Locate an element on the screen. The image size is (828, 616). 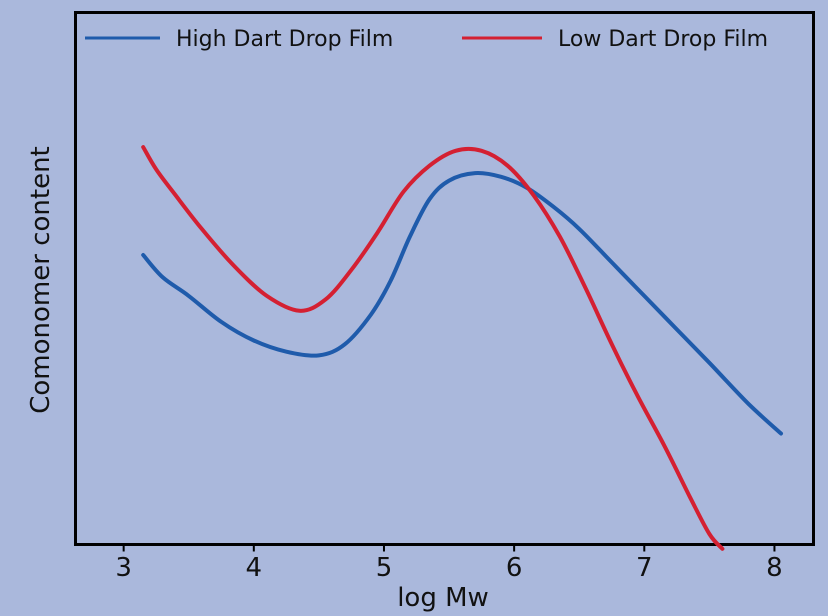
x-tick-label: 7 is located at coordinates (644, 568).